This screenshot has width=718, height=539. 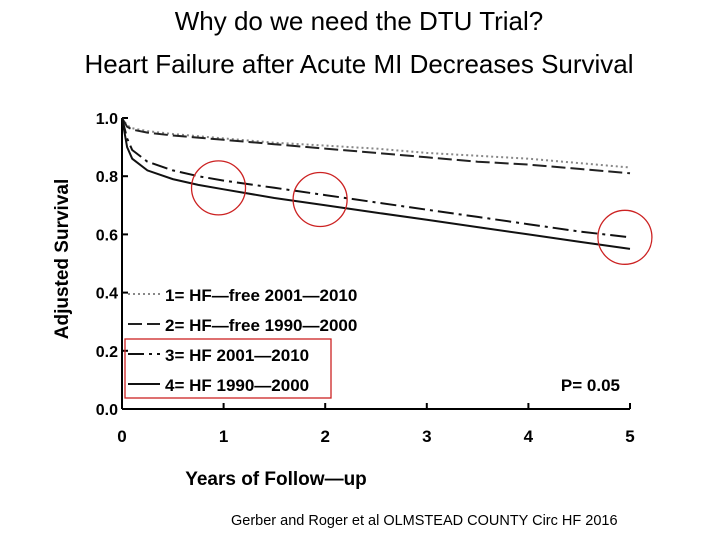 What do you see at coordinates (276, 479) in the screenshot?
I see `x-axis-title: Years of Follow—up` at bounding box center [276, 479].